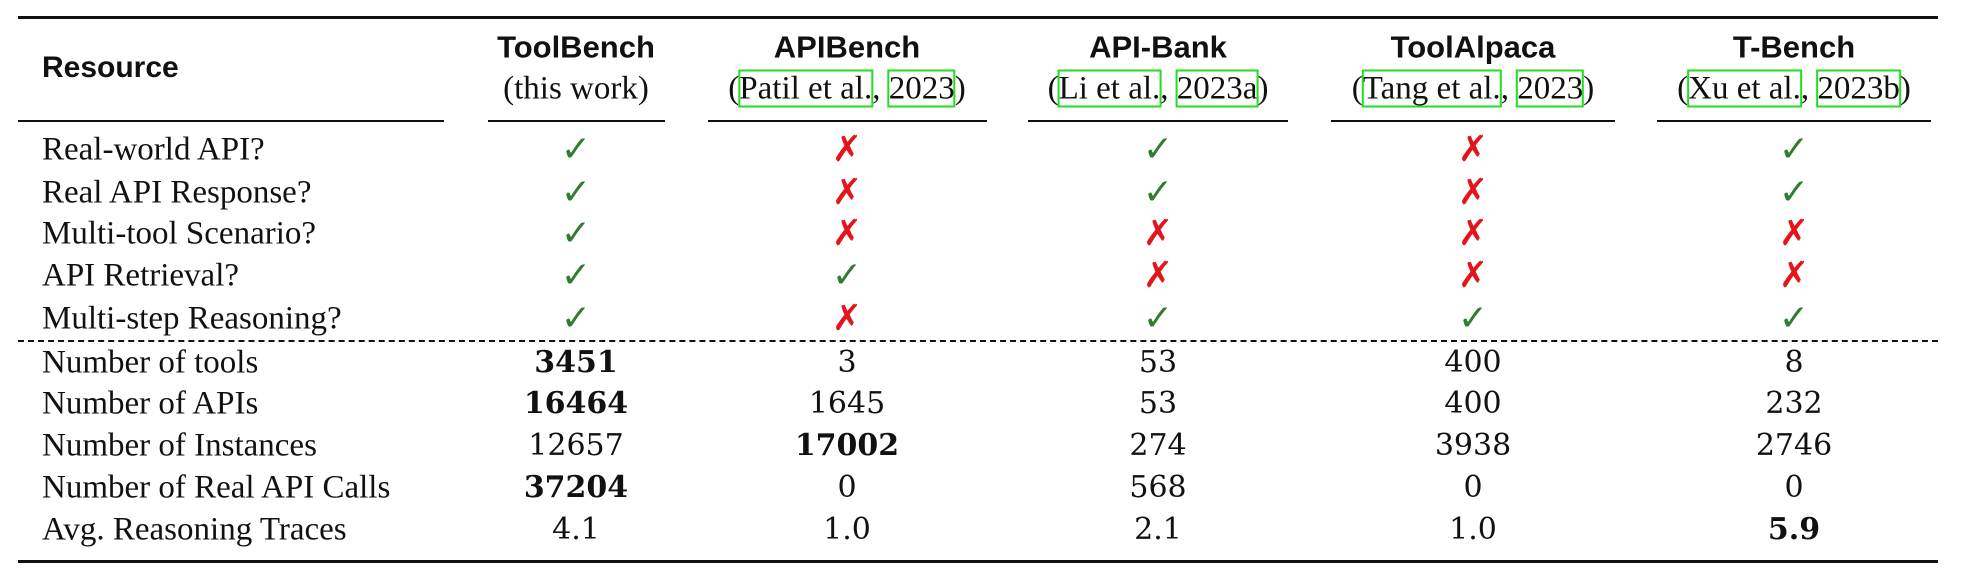 This screenshot has height=570, width=1966. I want to click on row-label: Real API Response?, so click(177, 192).